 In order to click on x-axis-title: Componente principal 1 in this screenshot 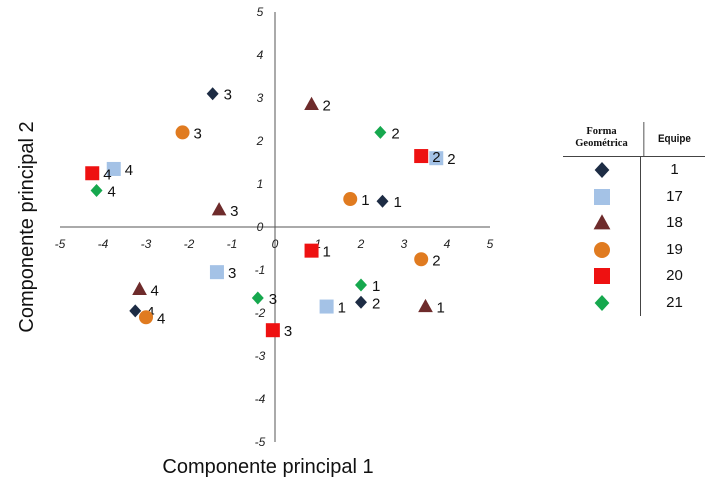, I will do `click(267, 467)`.